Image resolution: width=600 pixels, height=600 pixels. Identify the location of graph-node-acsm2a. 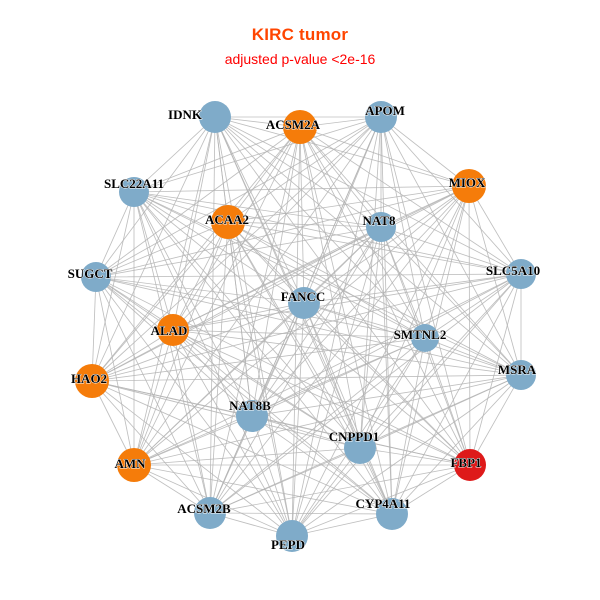
(300, 127).